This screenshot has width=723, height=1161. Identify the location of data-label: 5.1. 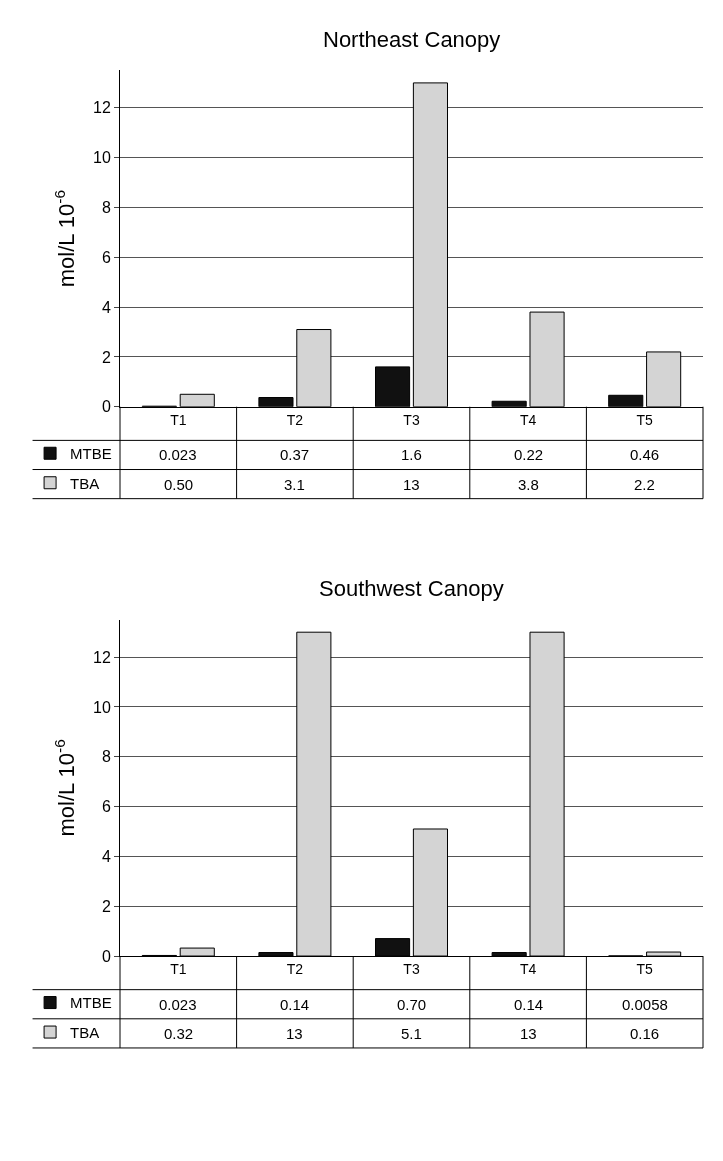
(411, 1033).